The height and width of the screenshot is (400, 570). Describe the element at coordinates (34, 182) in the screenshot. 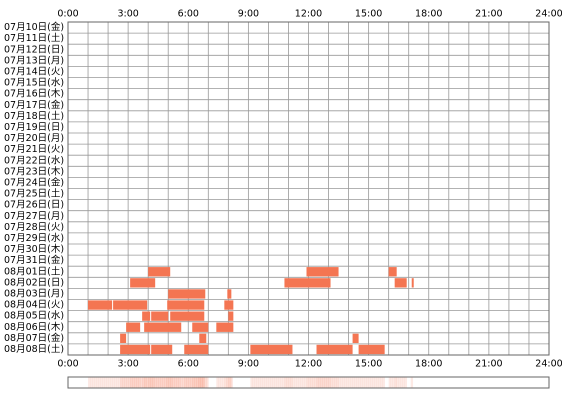

I see `row-label: 07月24日(金)` at that location.